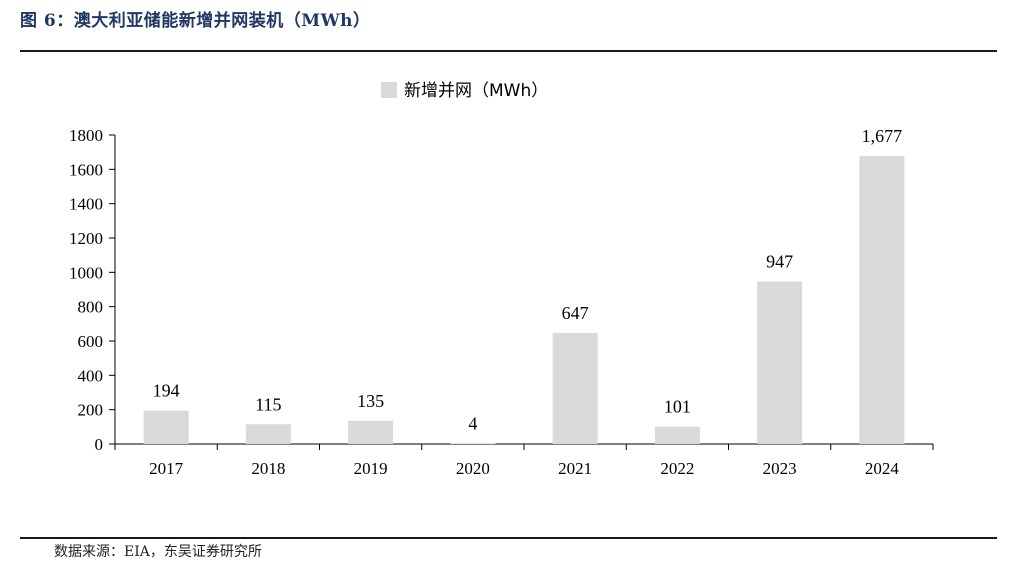 The height and width of the screenshot is (563, 1035). What do you see at coordinates (91, 375) in the screenshot?
I see `y-tick-label: 400` at bounding box center [91, 375].